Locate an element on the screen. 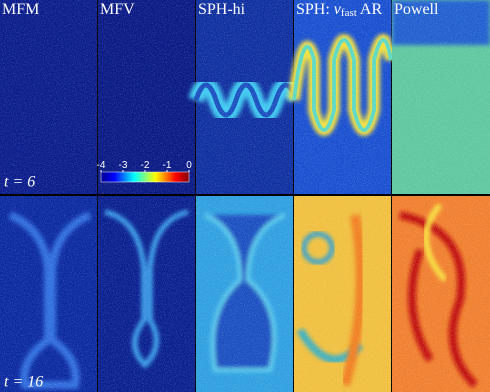  panel-label: MFV is located at coordinates (117, 9).